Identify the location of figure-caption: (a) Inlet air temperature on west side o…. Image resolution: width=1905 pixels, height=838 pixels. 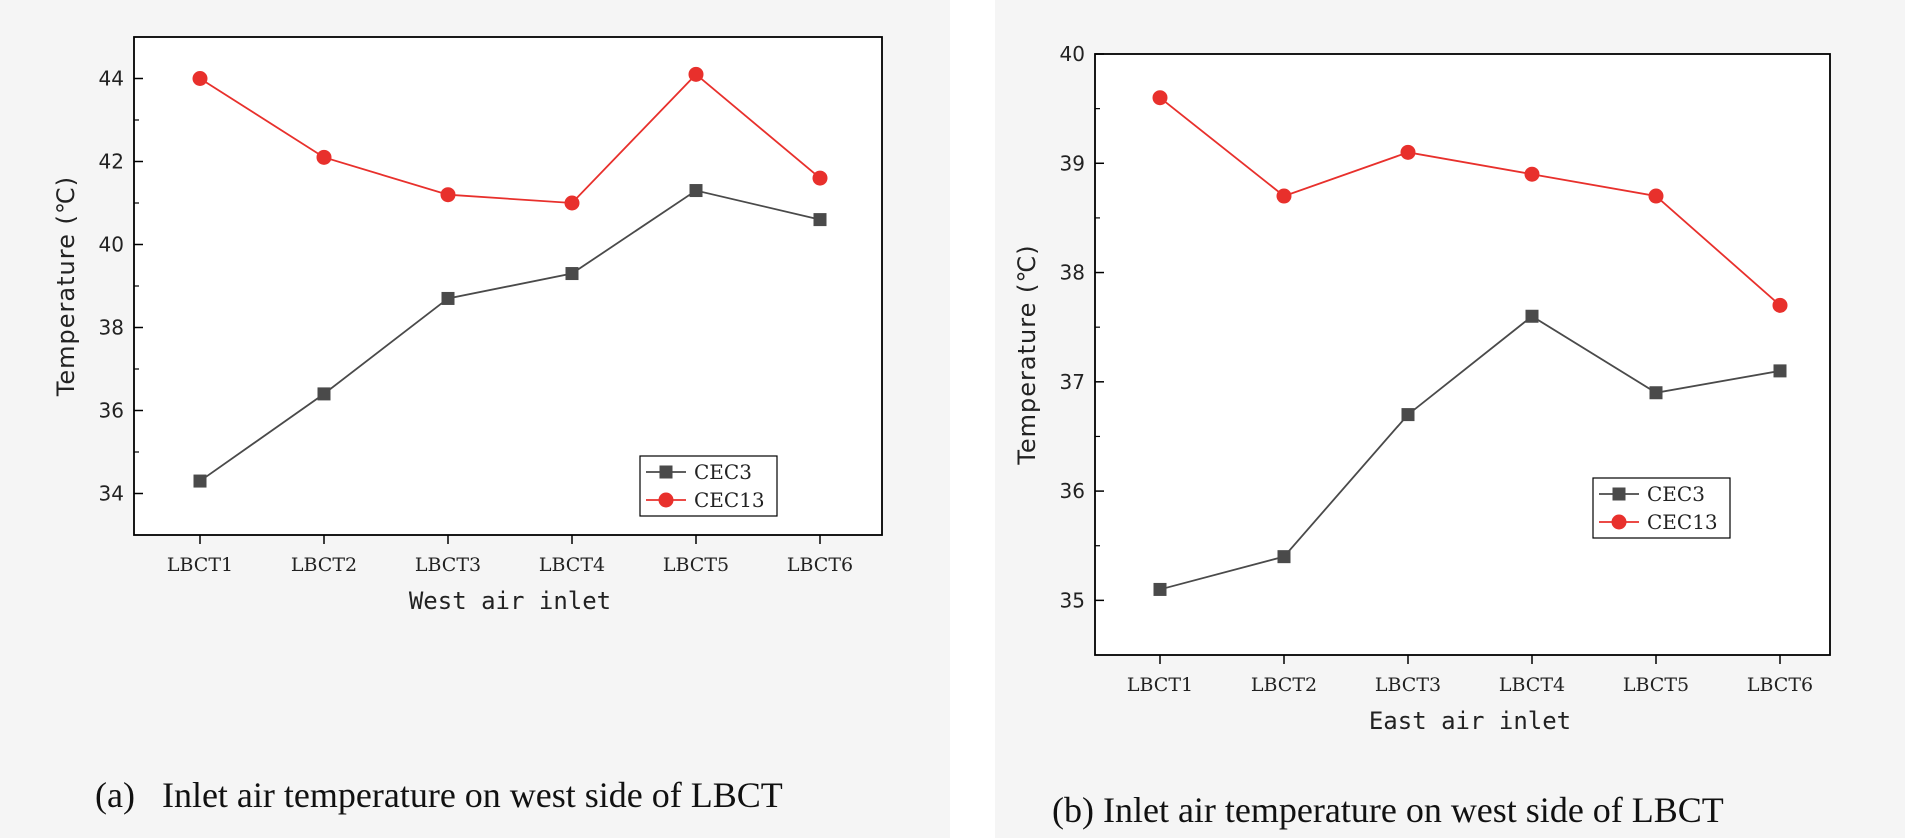
(439, 795).